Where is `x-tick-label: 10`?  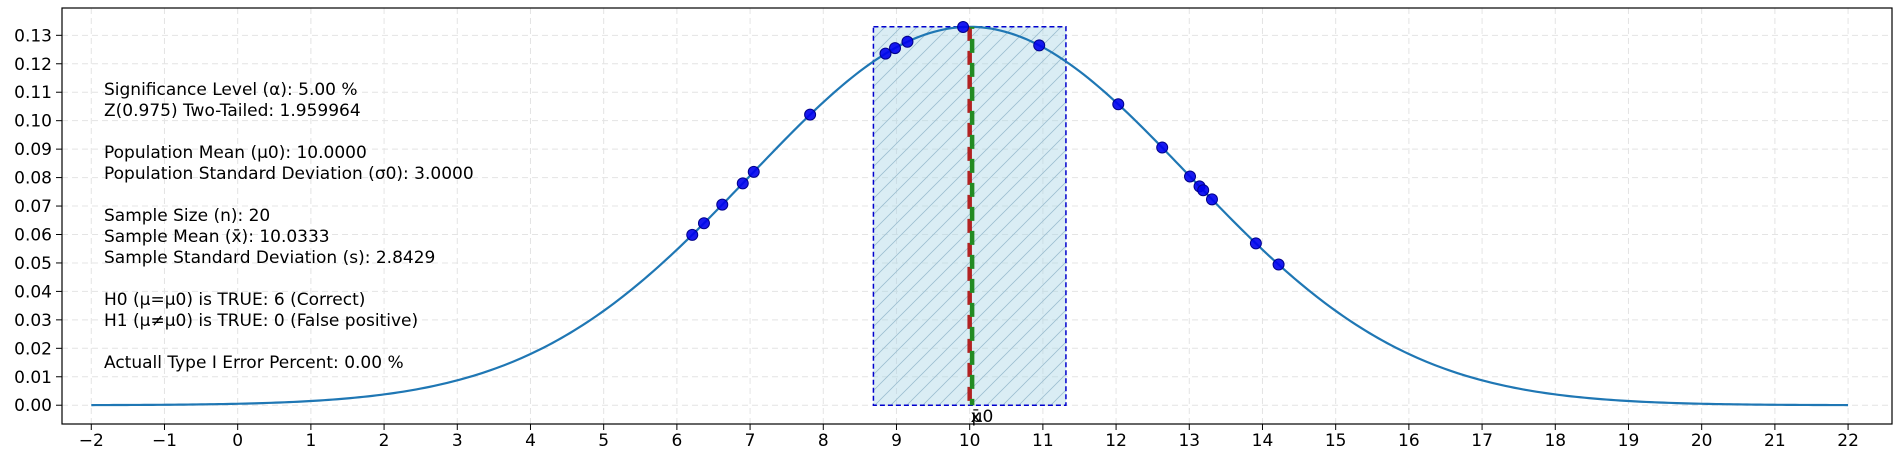
x-tick-label: 10 is located at coordinates (970, 441).